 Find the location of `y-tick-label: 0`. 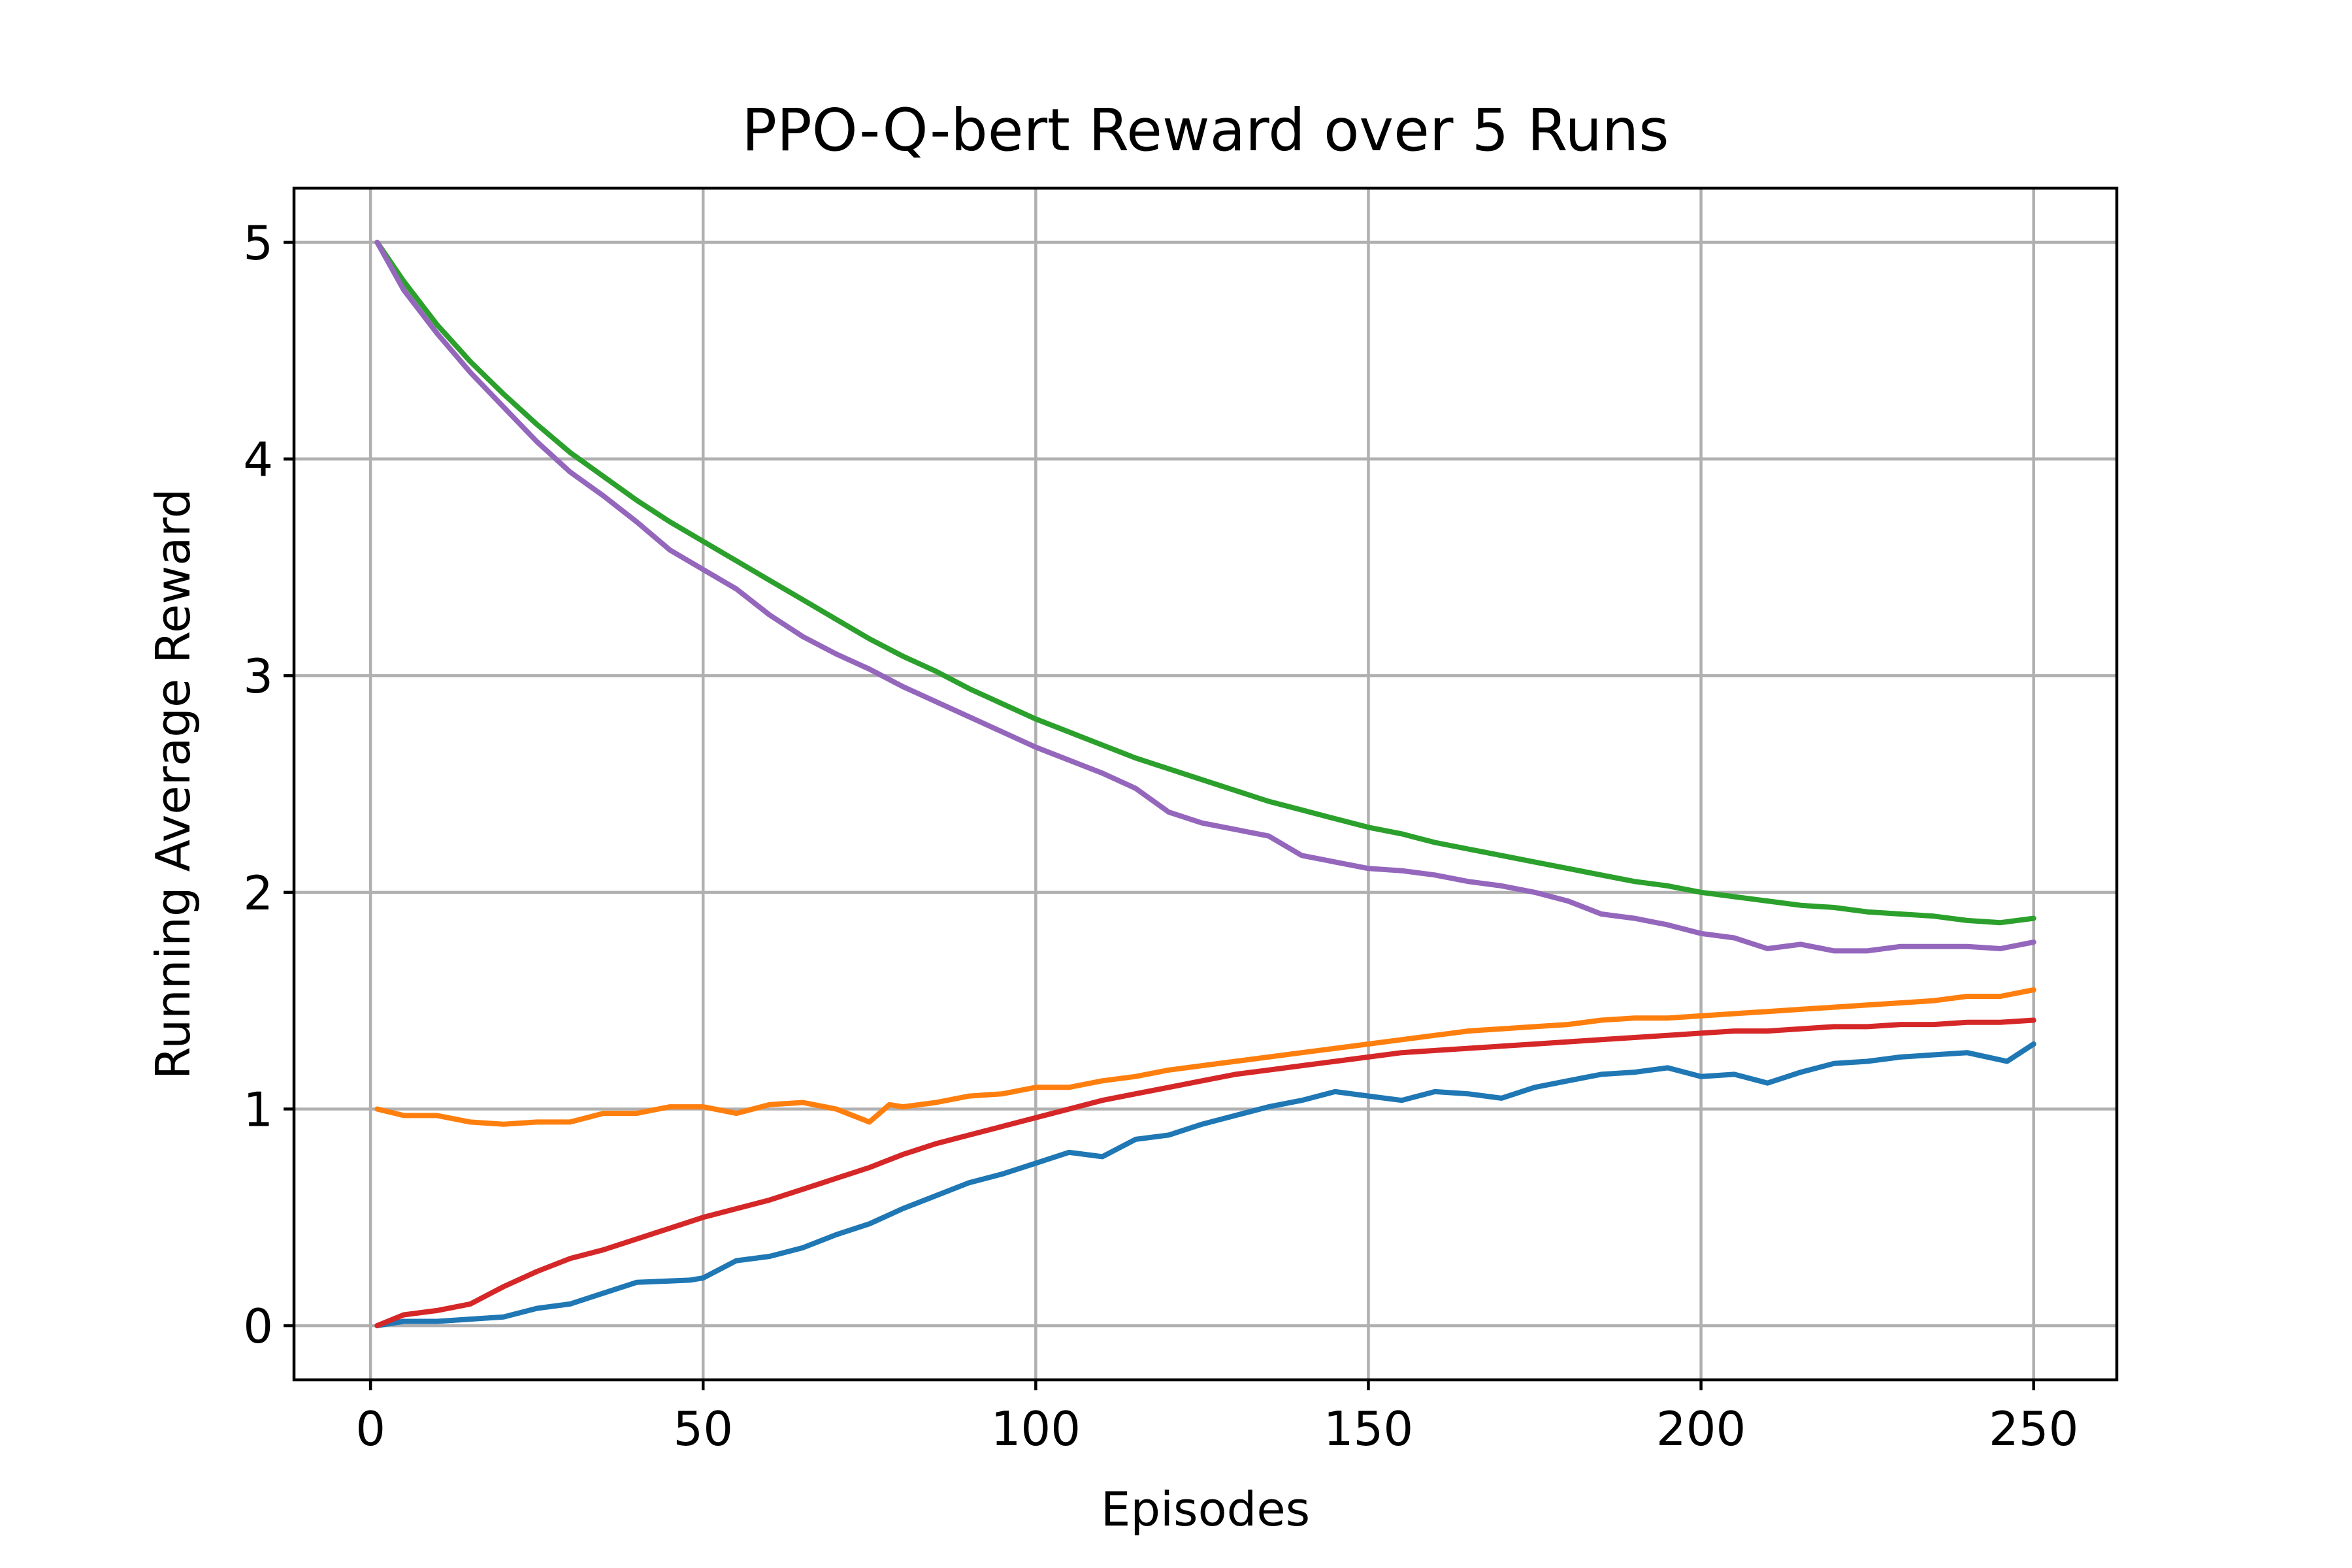

y-tick-label: 0 is located at coordinates (258, 1326).